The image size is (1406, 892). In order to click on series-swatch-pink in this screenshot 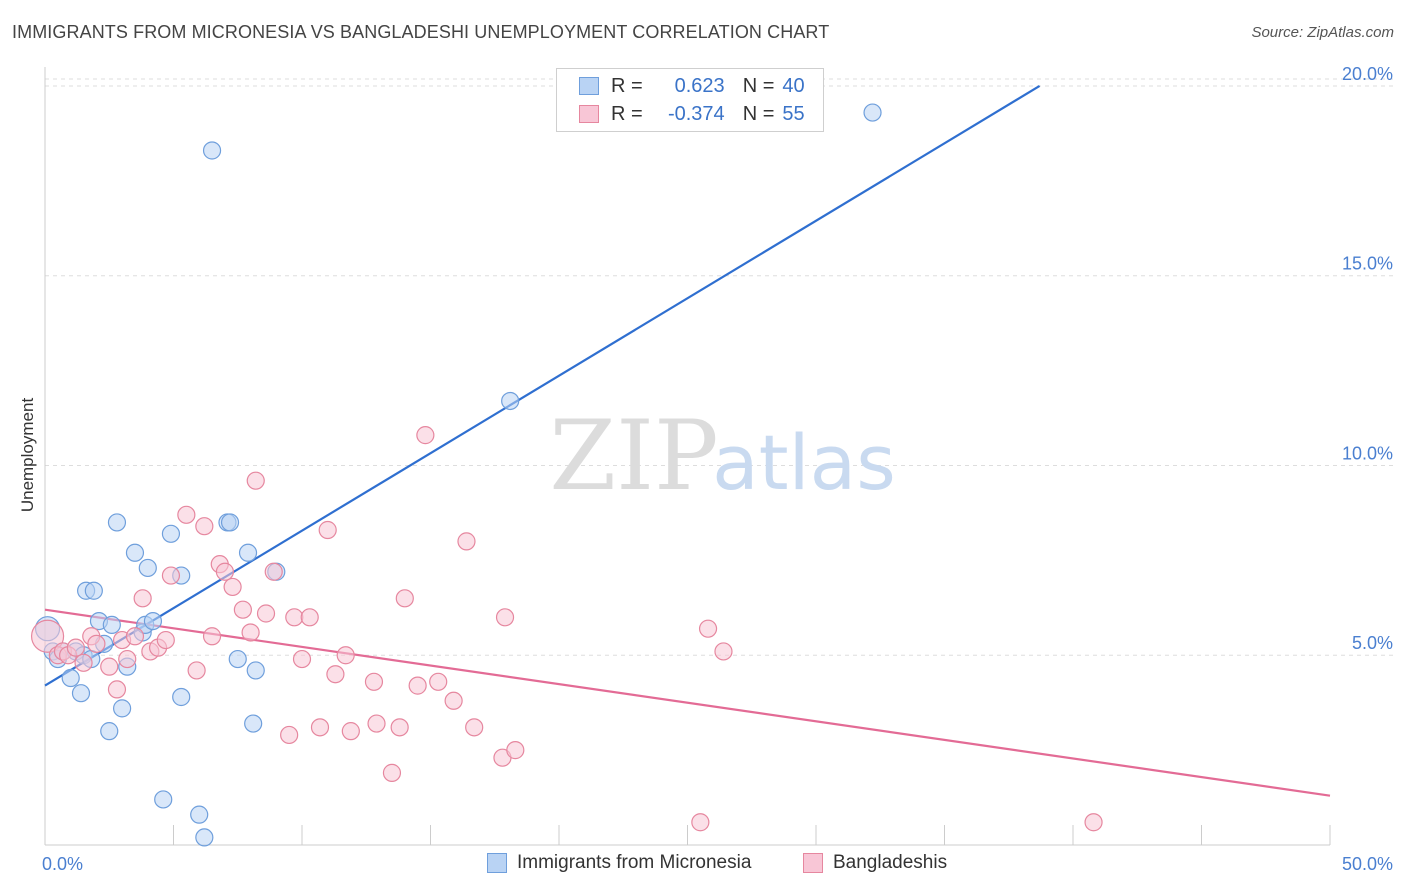, I will do `click(813, 863)`.